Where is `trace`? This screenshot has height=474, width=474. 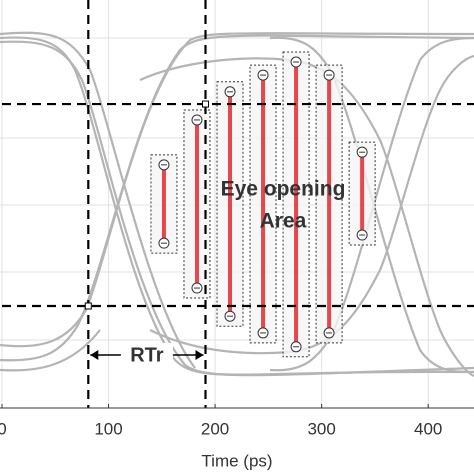 trace is located at coordinates (50, 350).